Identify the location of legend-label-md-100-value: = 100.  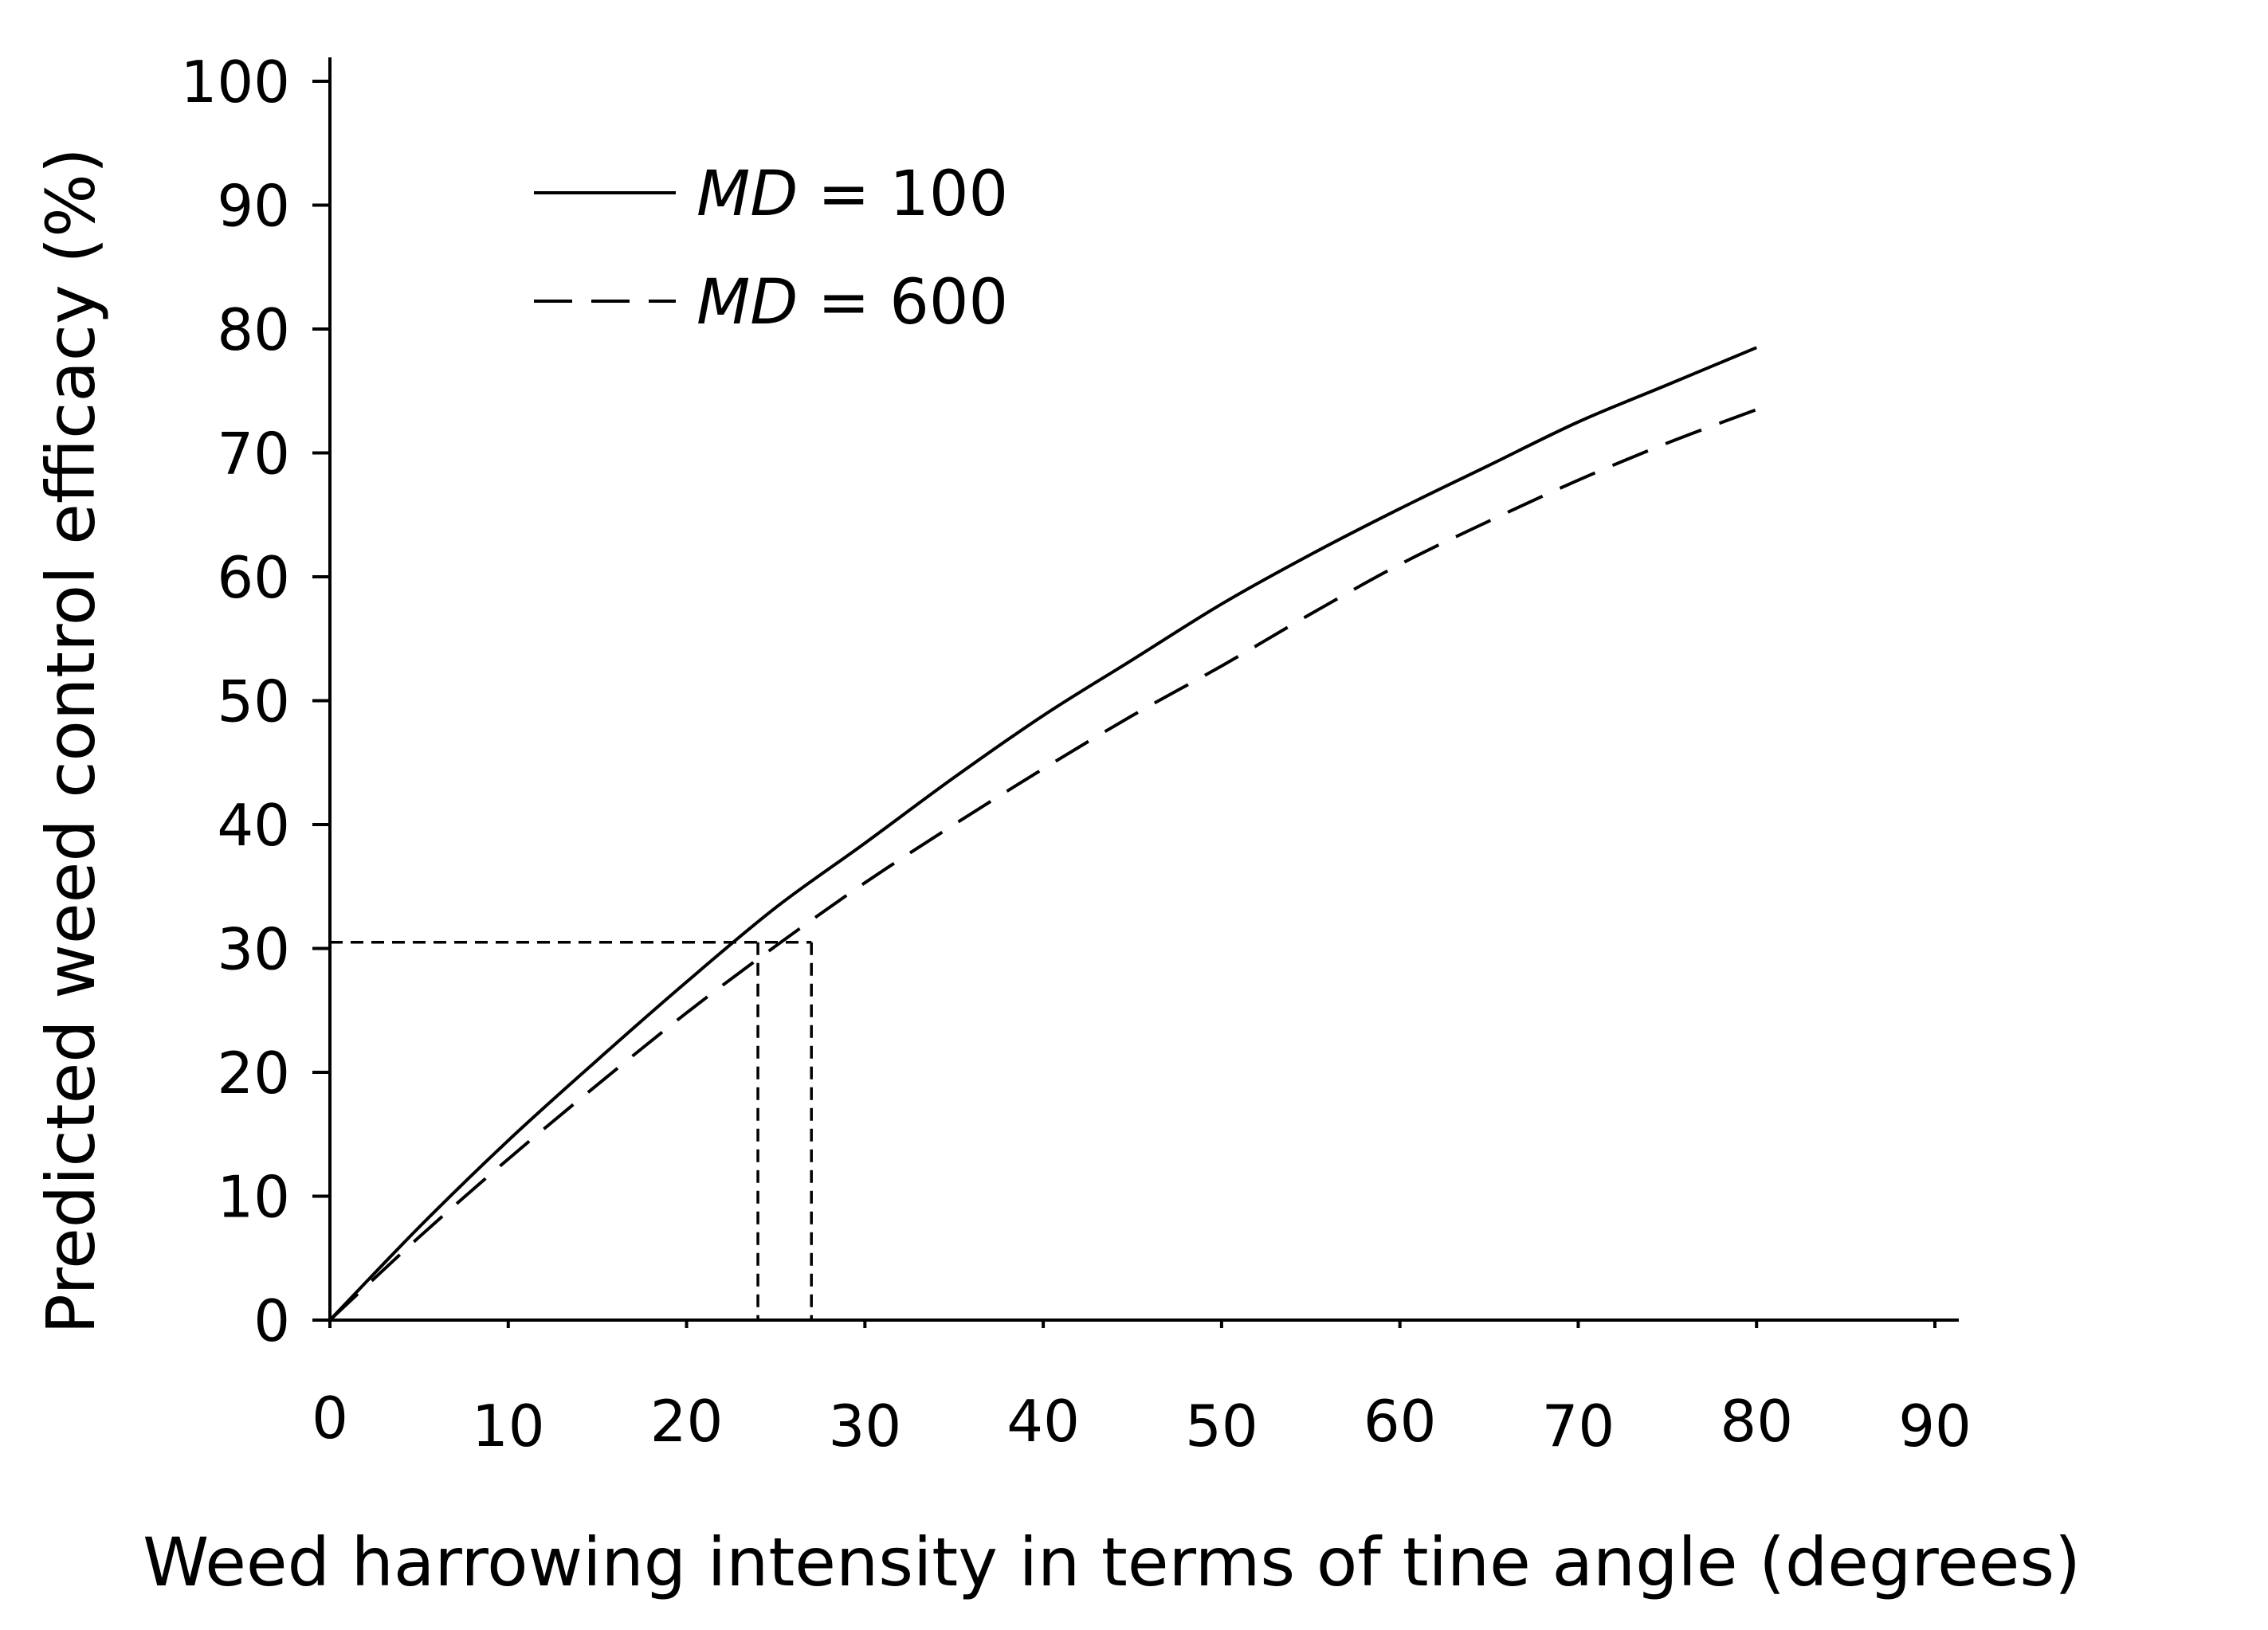
(903, 194).